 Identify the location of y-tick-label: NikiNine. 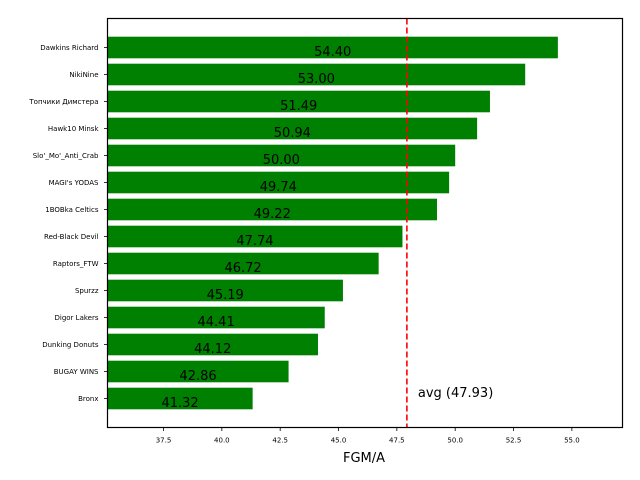
(83, 75).